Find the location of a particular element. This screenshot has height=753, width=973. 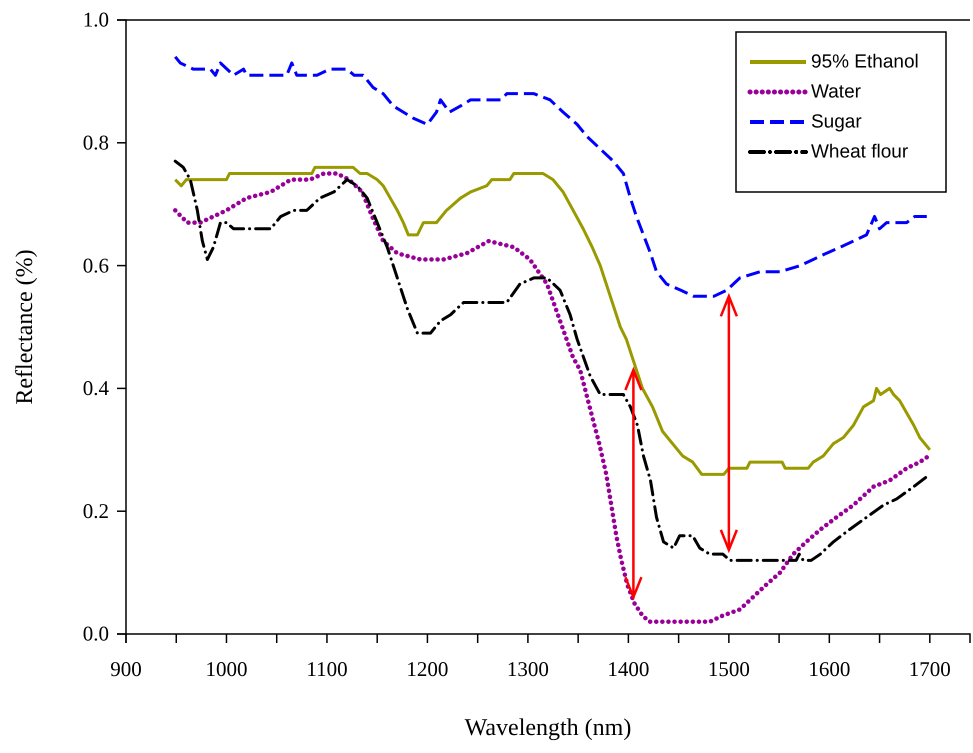

x-tick-label: 1100 is located at coordinates (327, 668).